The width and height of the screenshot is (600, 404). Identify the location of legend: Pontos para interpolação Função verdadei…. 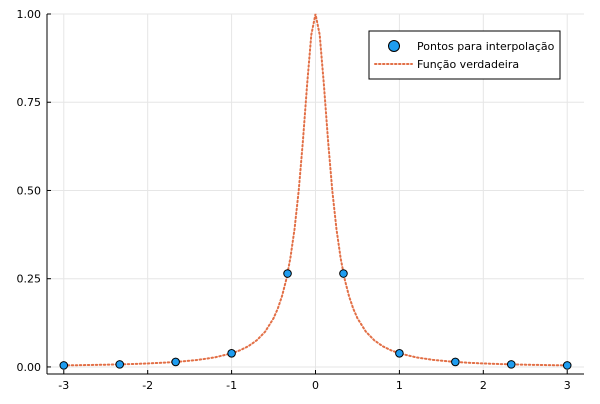
(464, 55).